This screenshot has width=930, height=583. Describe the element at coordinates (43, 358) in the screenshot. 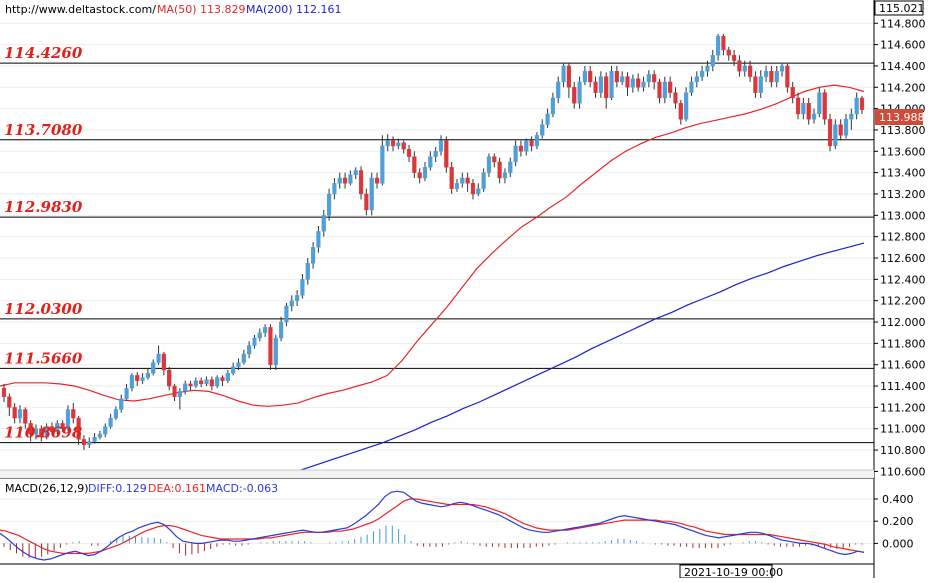

I see `level-label: 111.5660` at that location.